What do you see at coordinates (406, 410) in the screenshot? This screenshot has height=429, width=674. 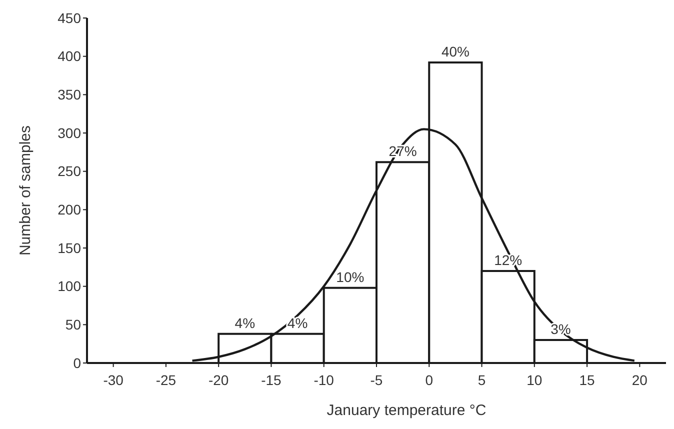 I see `x-axis-title: January temperature °C` at bounding box center [406, 410].